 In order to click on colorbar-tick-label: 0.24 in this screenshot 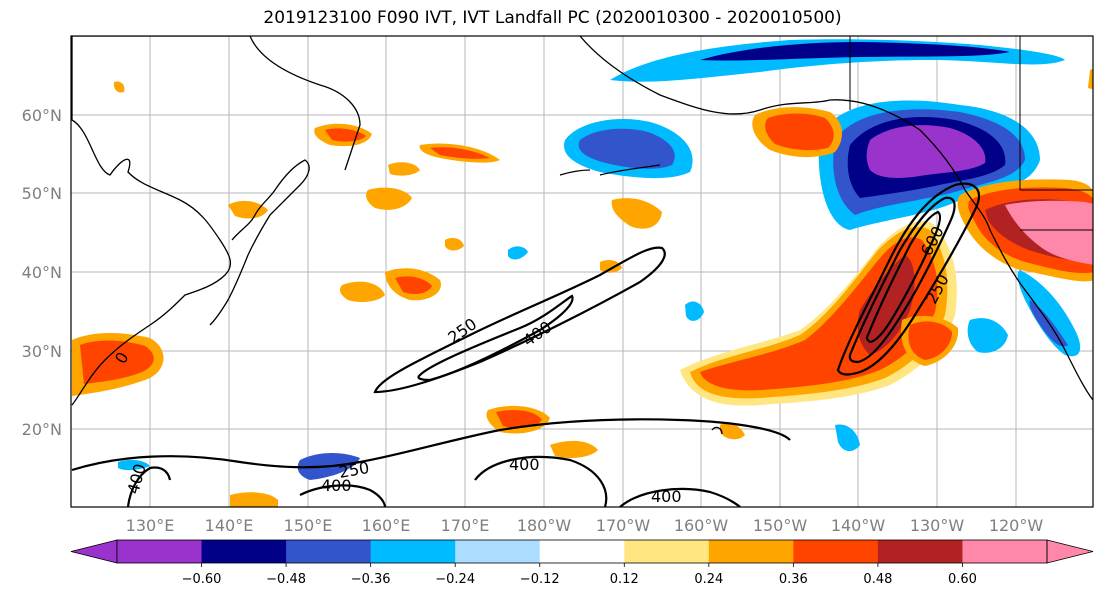, I will do `click(708, 579)`.